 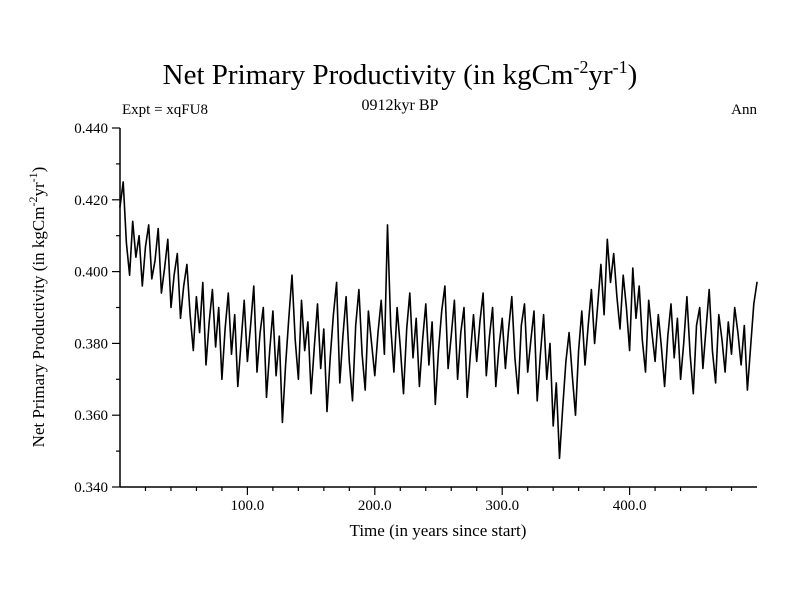 What do you see at coordinates (165, 110) in the screenshot?
I see `experiment-label: Expt = xqFU8` at bounding box center [165, 110].